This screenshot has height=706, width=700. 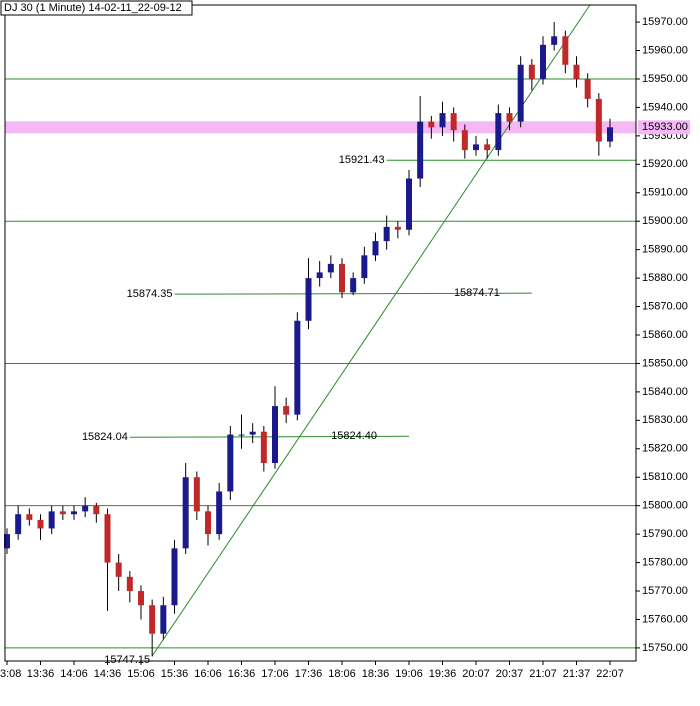 What do you see at coordinates (309, 674) in the screenshot?
I see `x-tick-label: 17:36` at bounding box center [309, 674].